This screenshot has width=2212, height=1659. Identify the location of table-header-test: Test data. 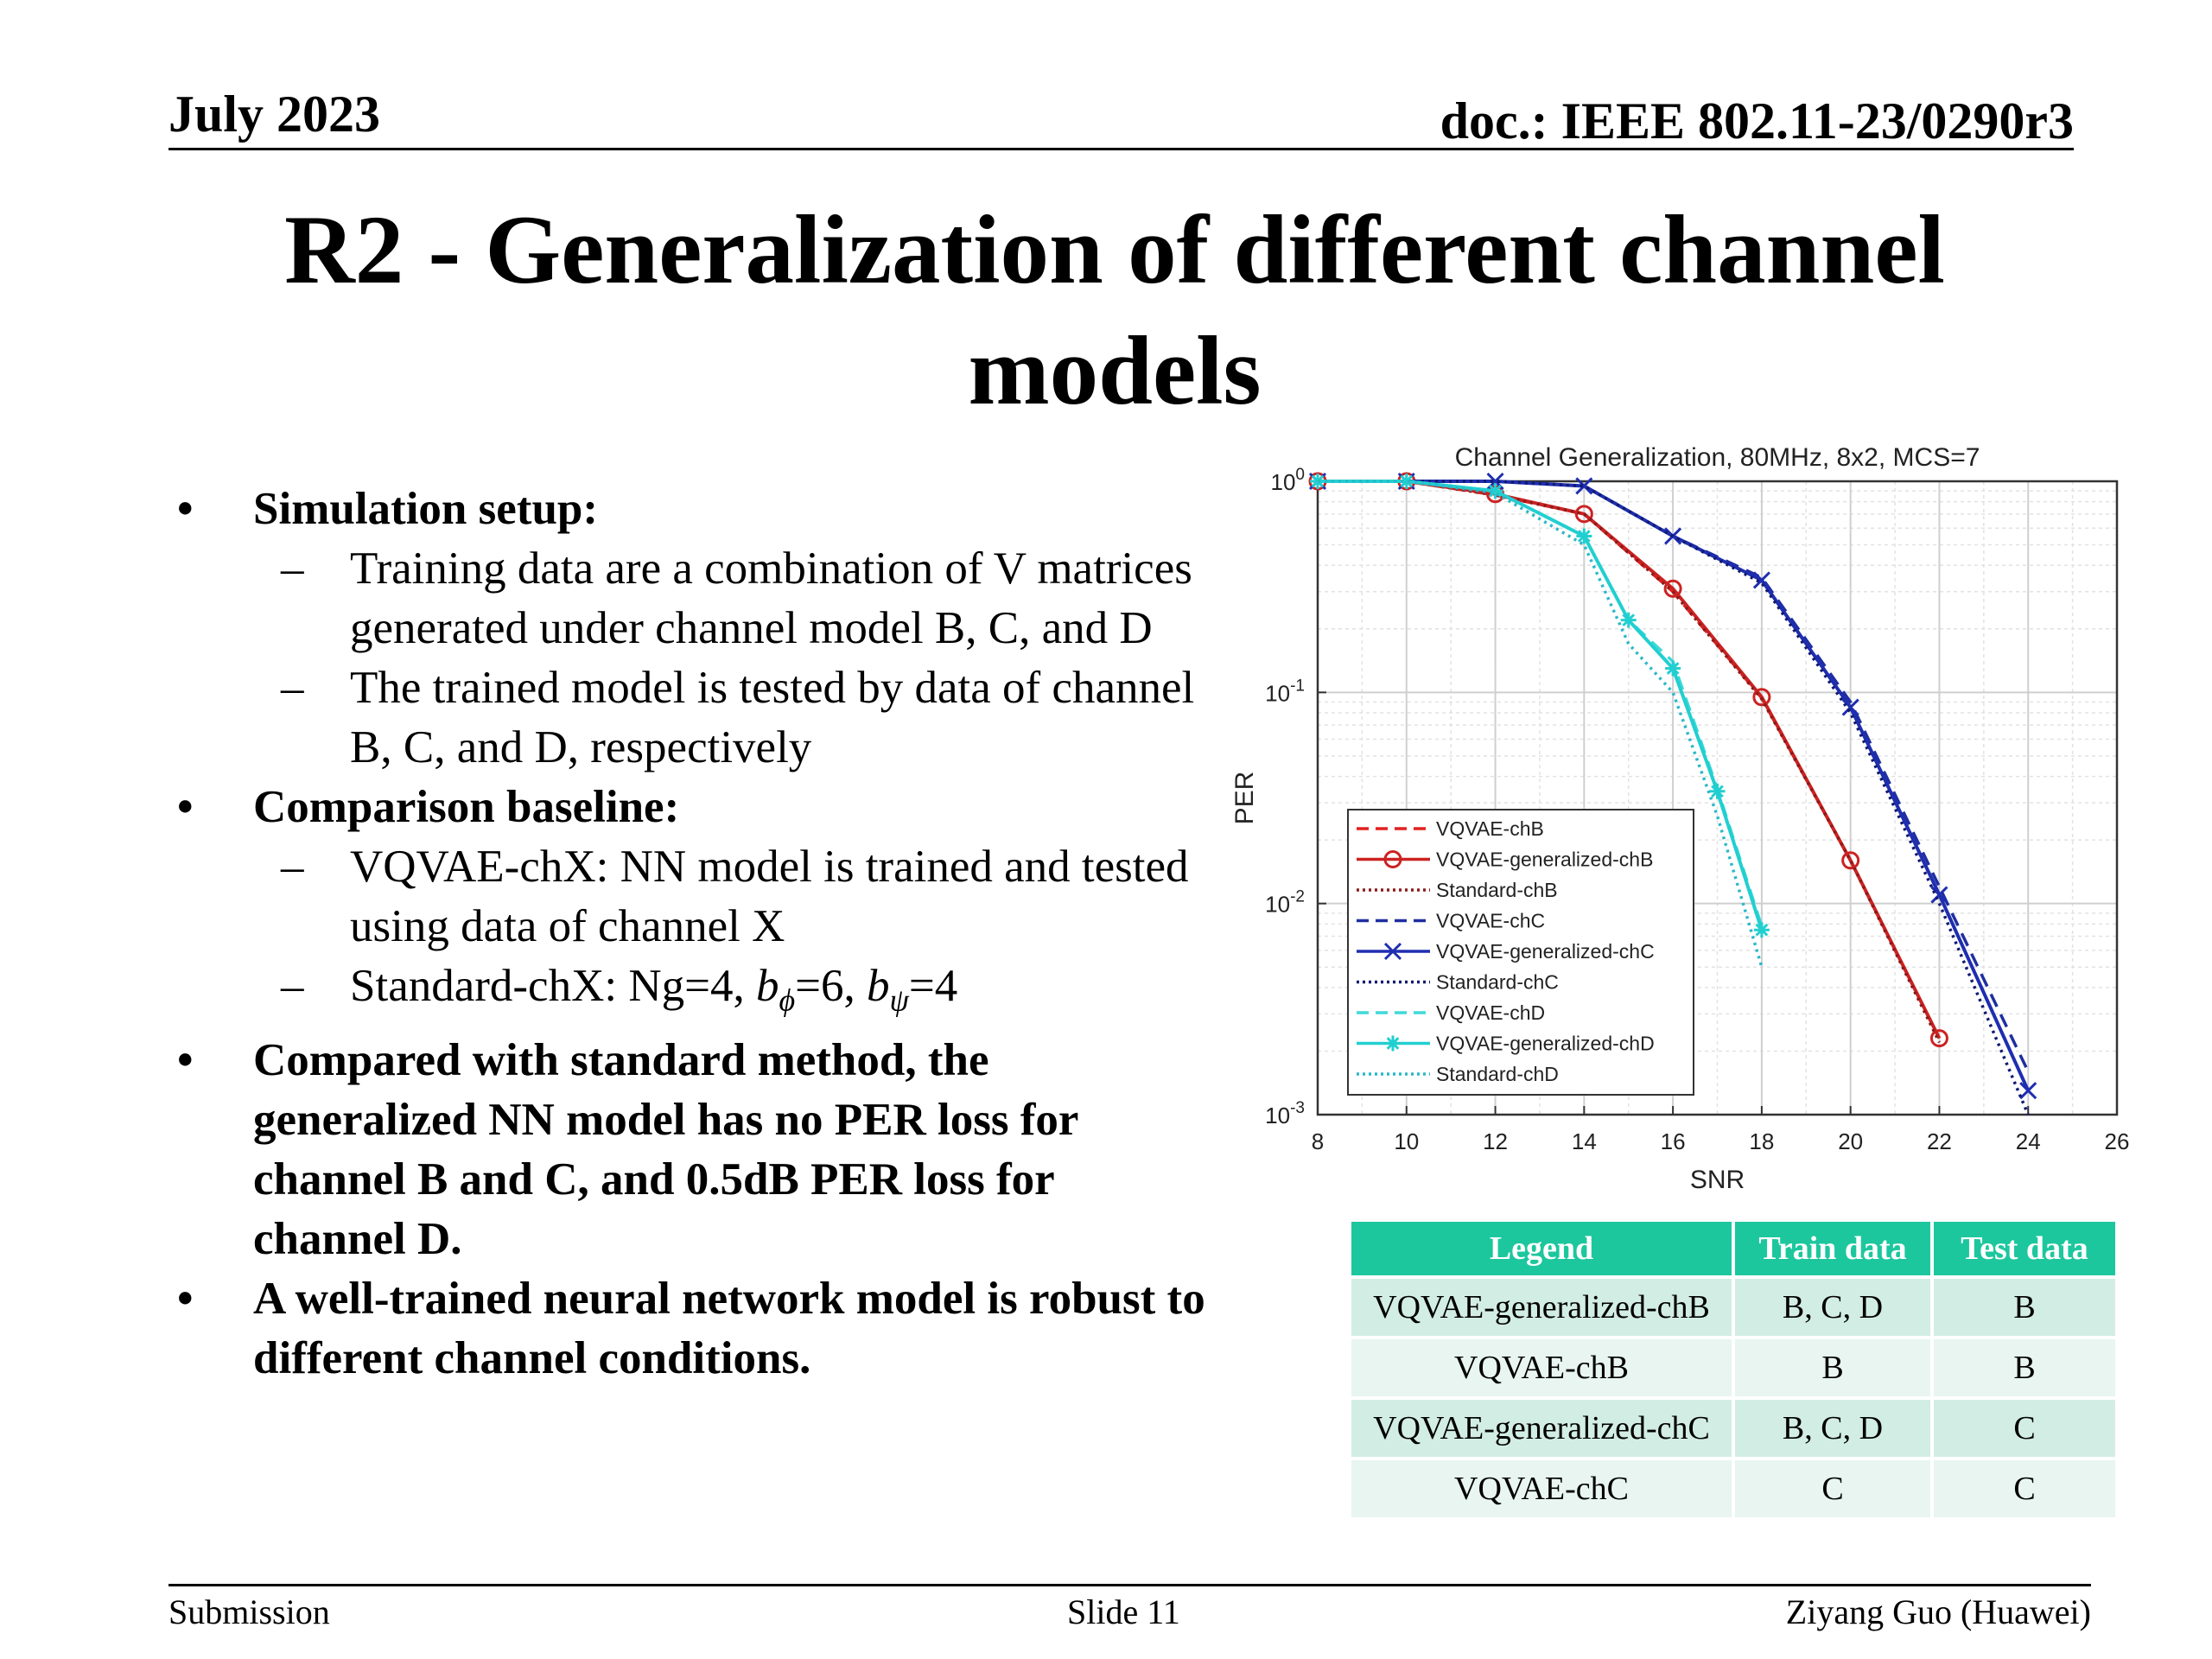
(2024, 1248).